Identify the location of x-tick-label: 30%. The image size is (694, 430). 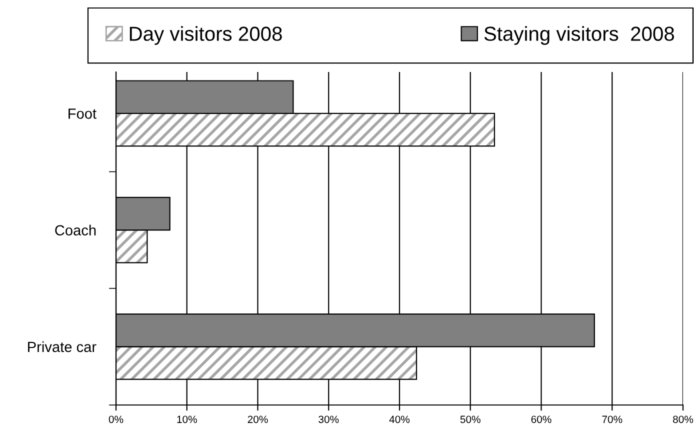
(328, 420).